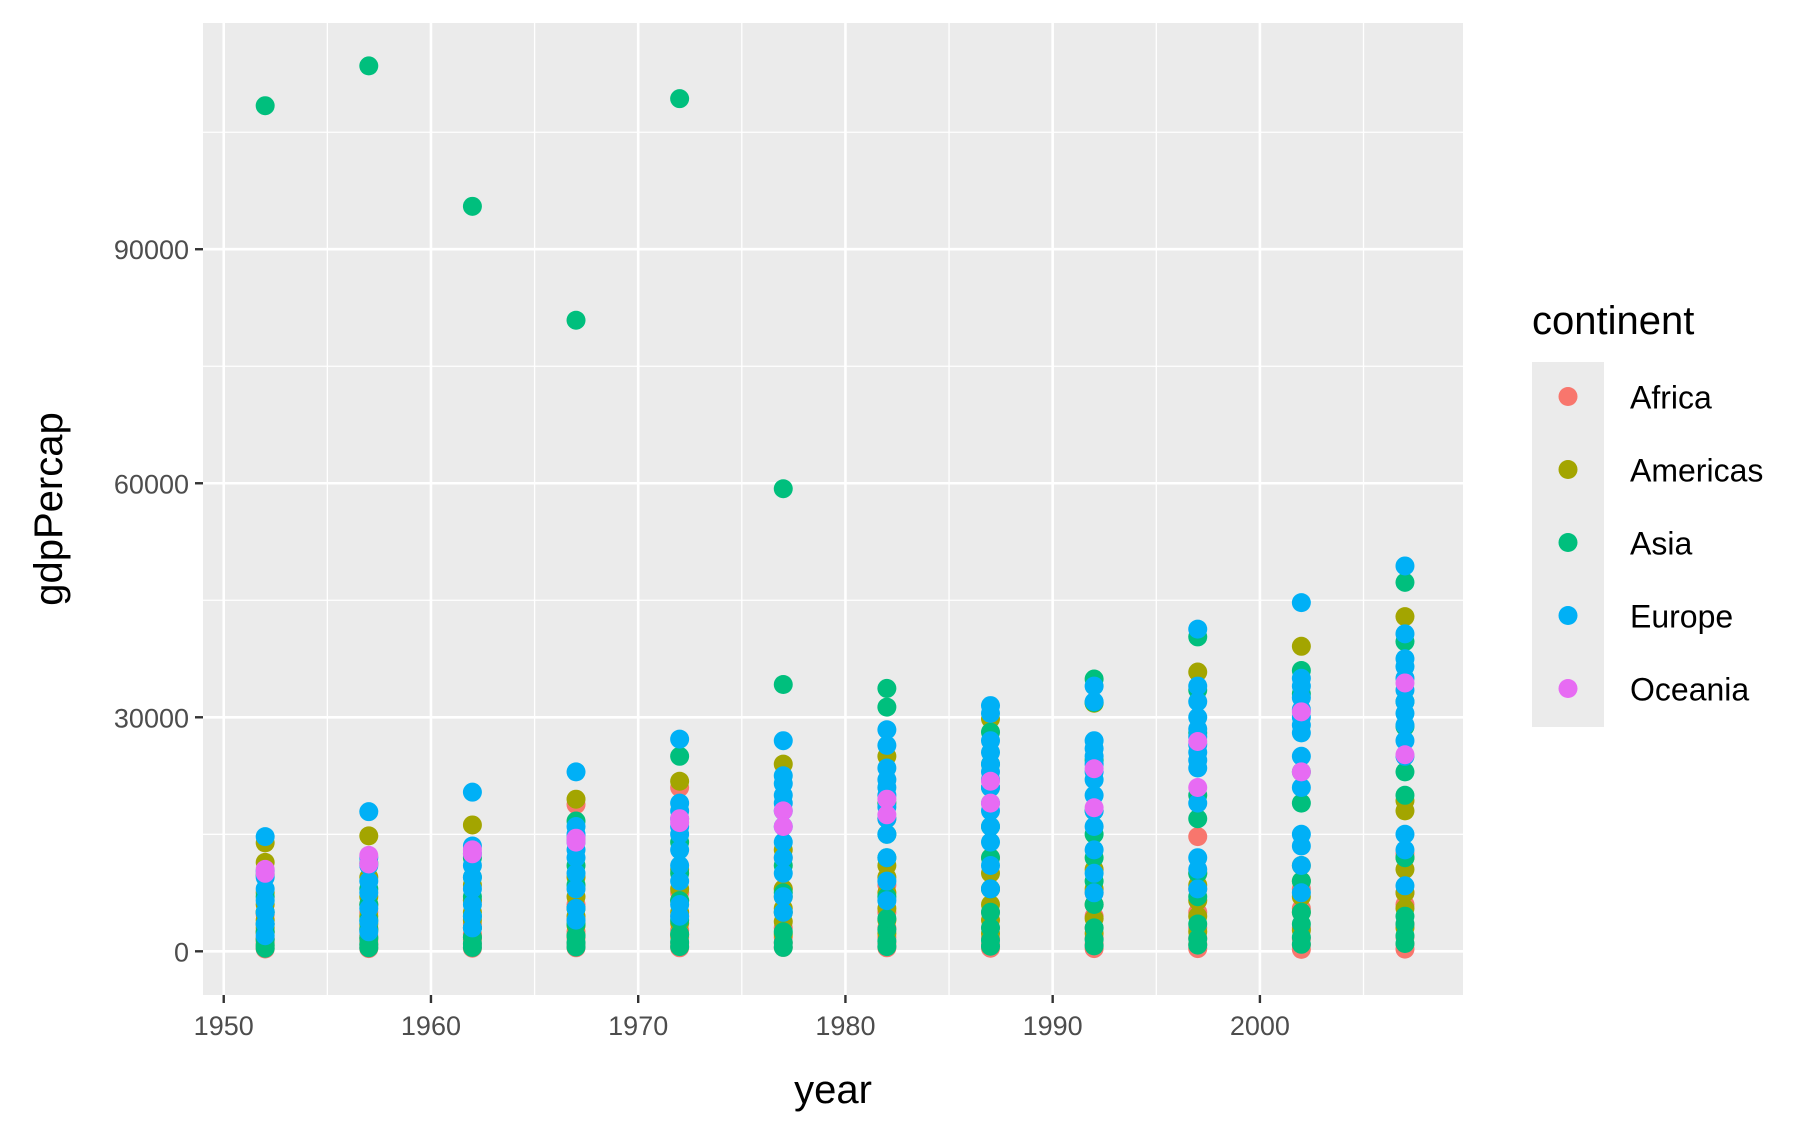  Describe the element at coordinates (1625, 544) in the screenshot. I see `legend-item-asia: Asia` at that location.